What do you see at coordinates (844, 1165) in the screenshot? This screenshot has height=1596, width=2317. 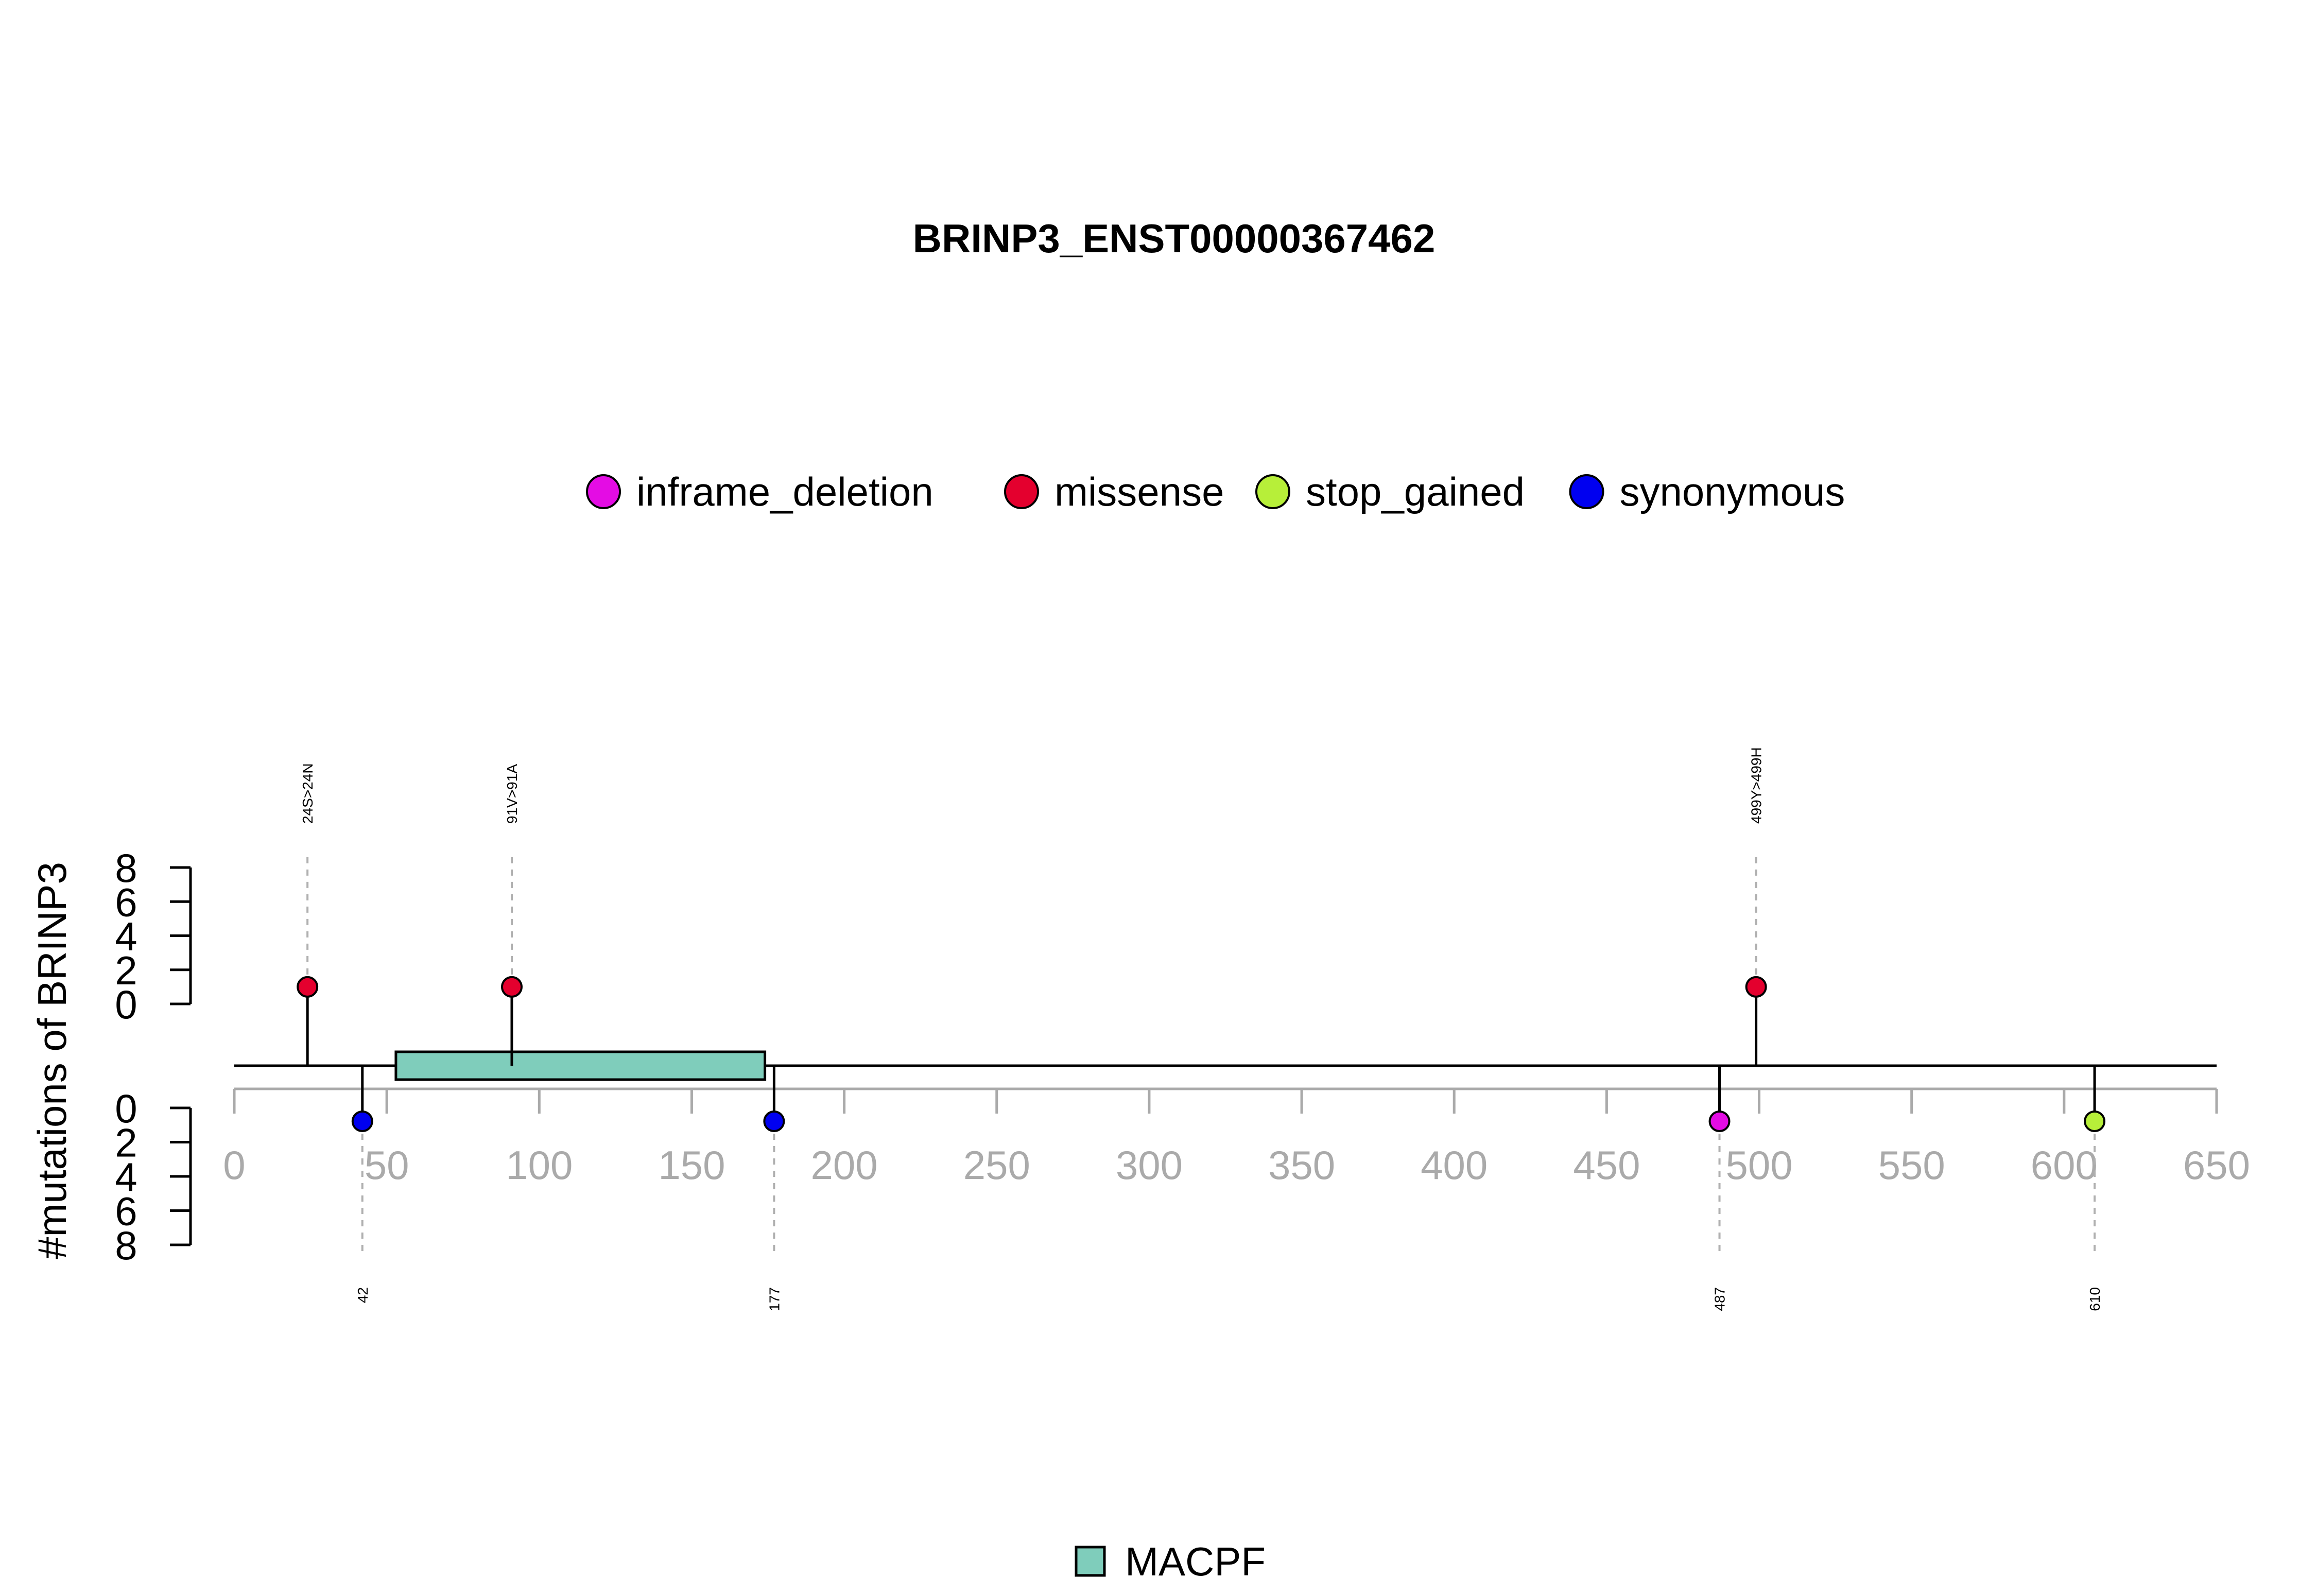 I see `x-axis-tick-label: 200` at bounding box center [844, 1165].